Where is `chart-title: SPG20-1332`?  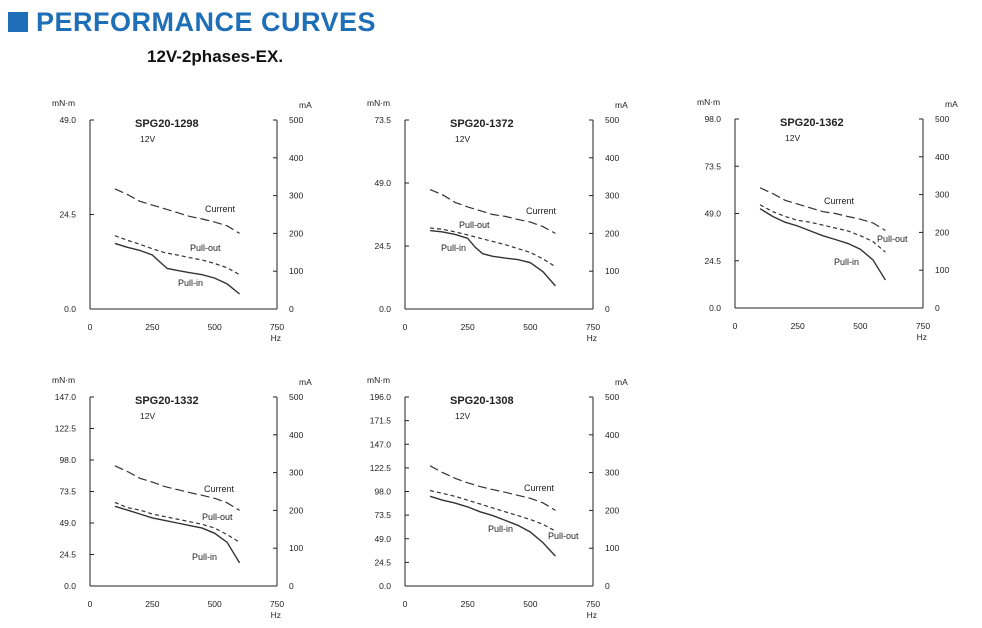 chart-title: SPG20-1332 is located at coordinates (167, 401).